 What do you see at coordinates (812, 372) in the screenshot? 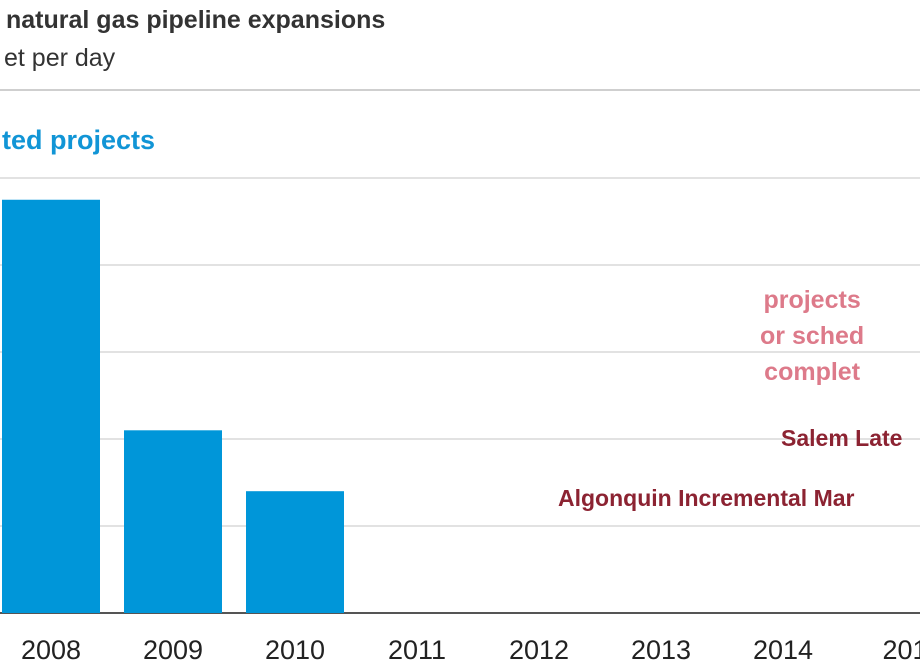
I see `planned-label-line-3: complet` at bounding box center [812, 372].